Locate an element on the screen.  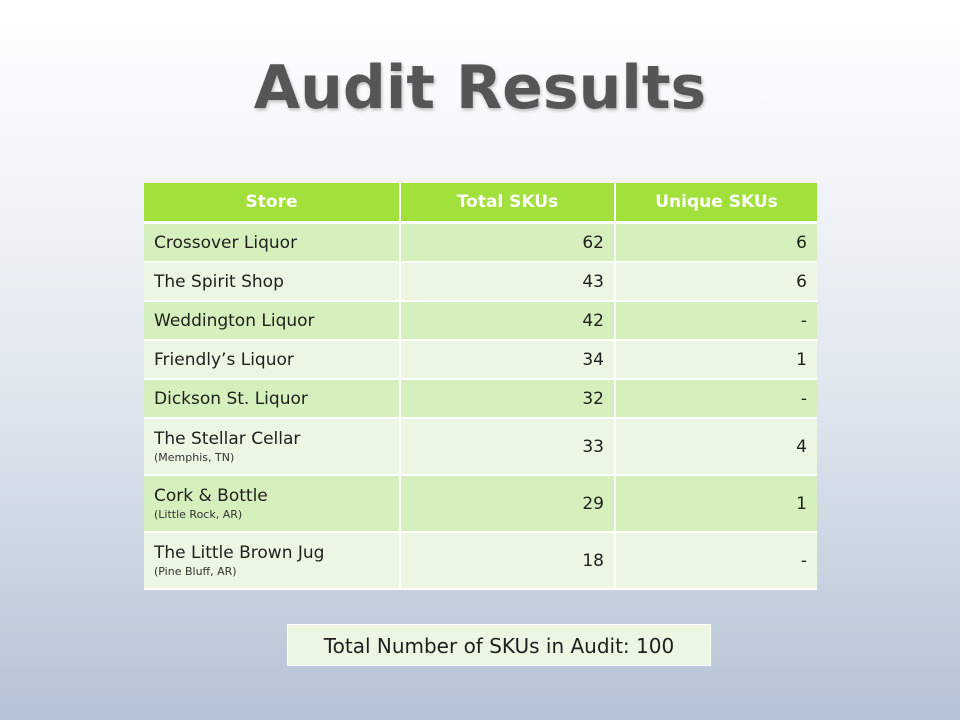
store-name: Friendly’s Liquor is located at coordinates (224, 359).